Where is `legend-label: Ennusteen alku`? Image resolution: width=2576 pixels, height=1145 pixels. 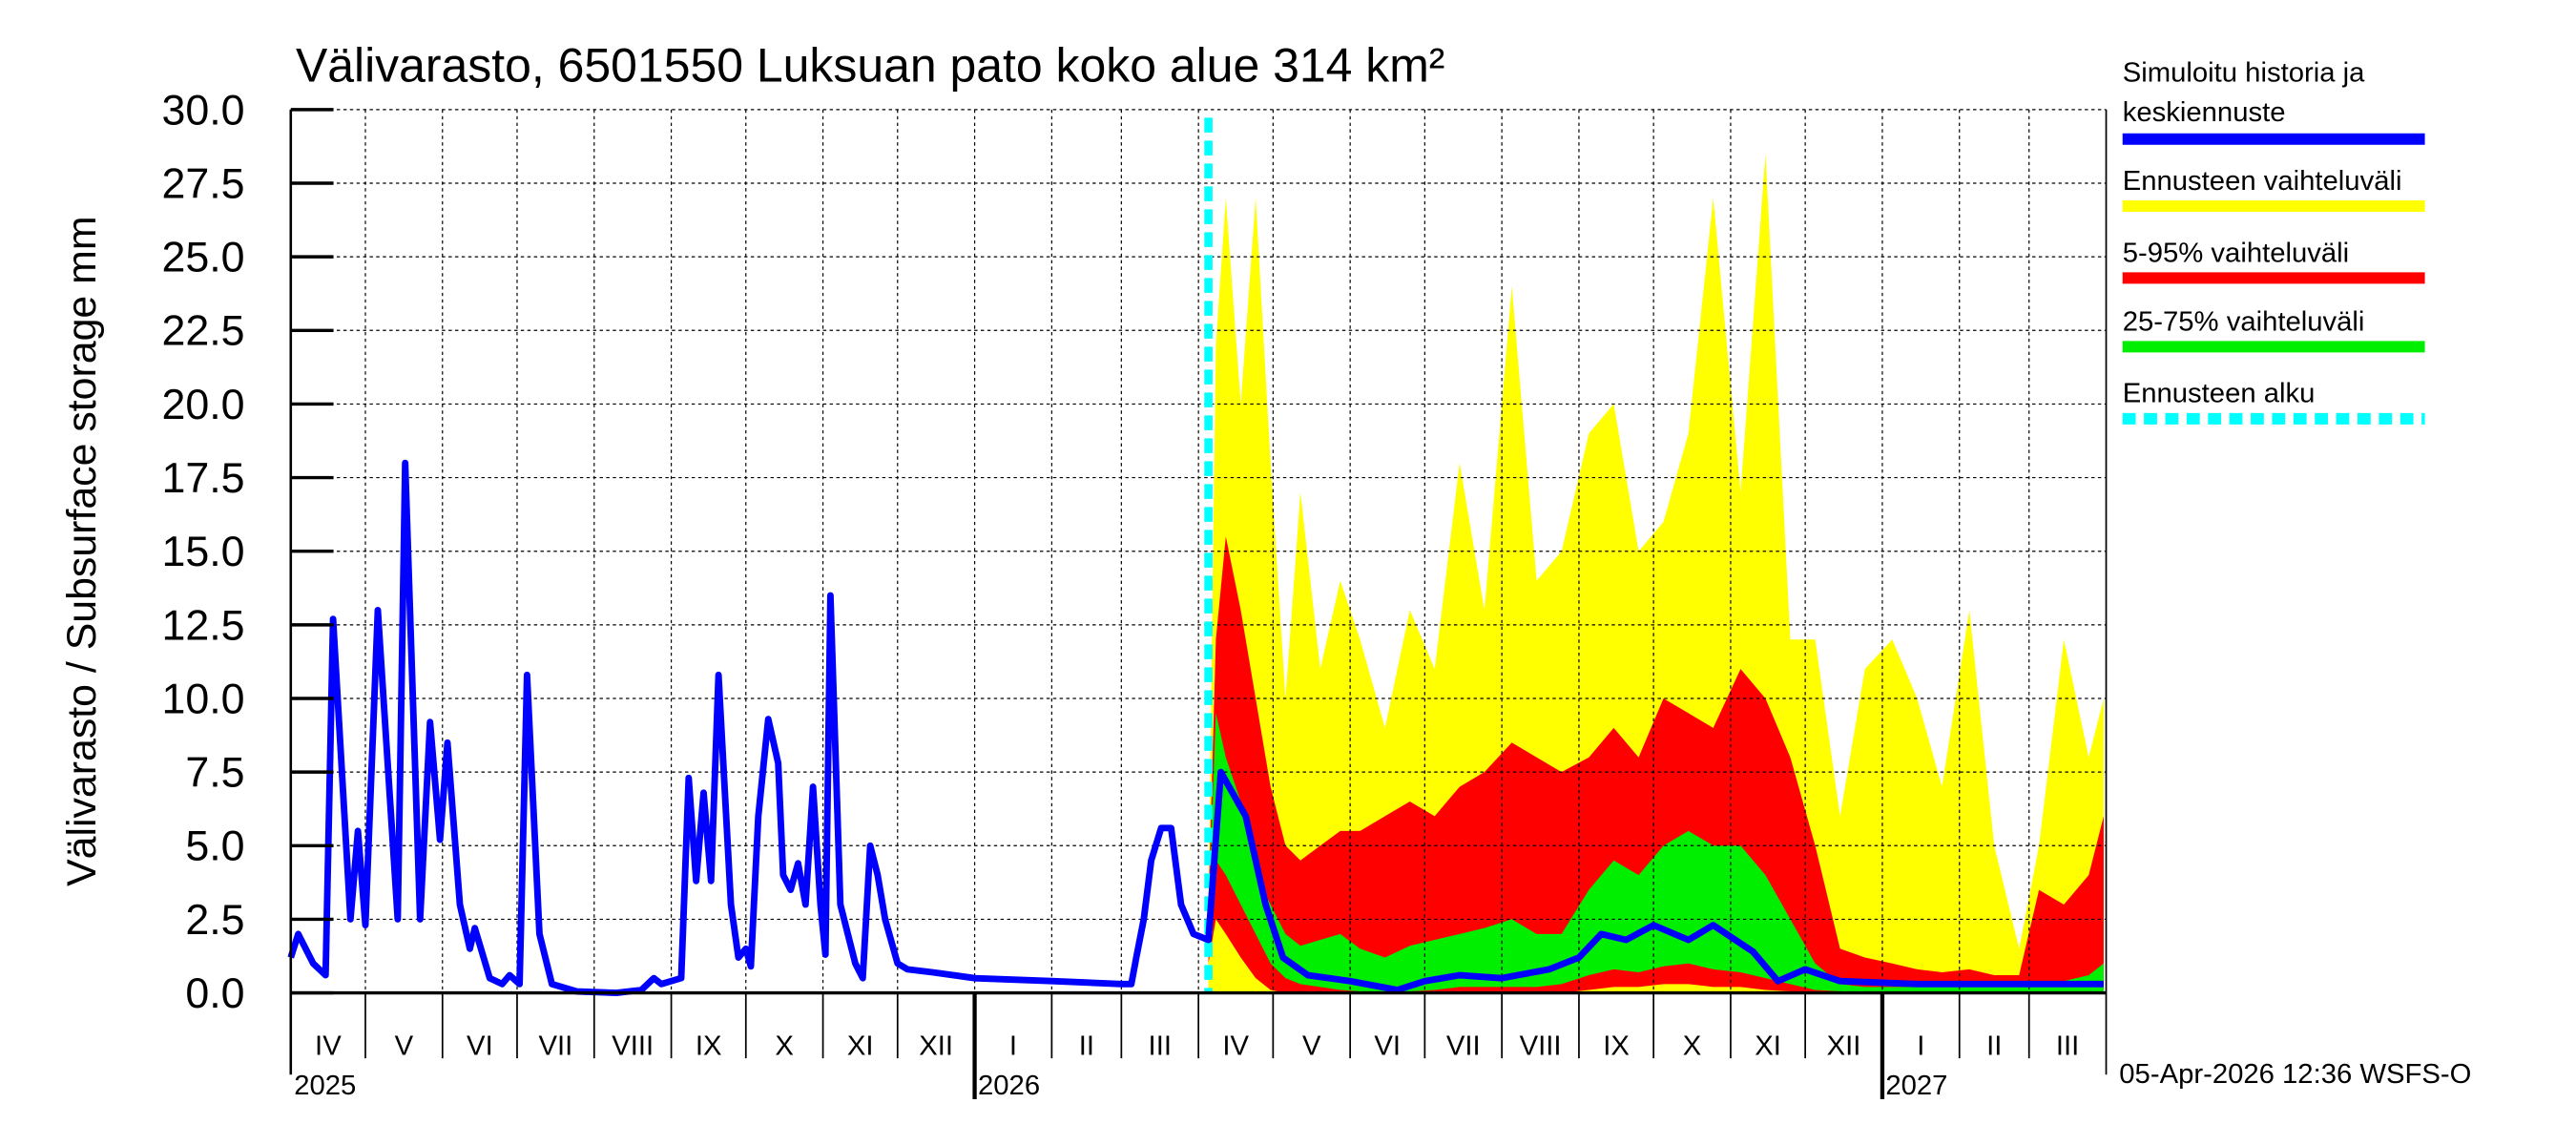
legend-label: Ennusteen alku is located at coordinates (2219, 394).